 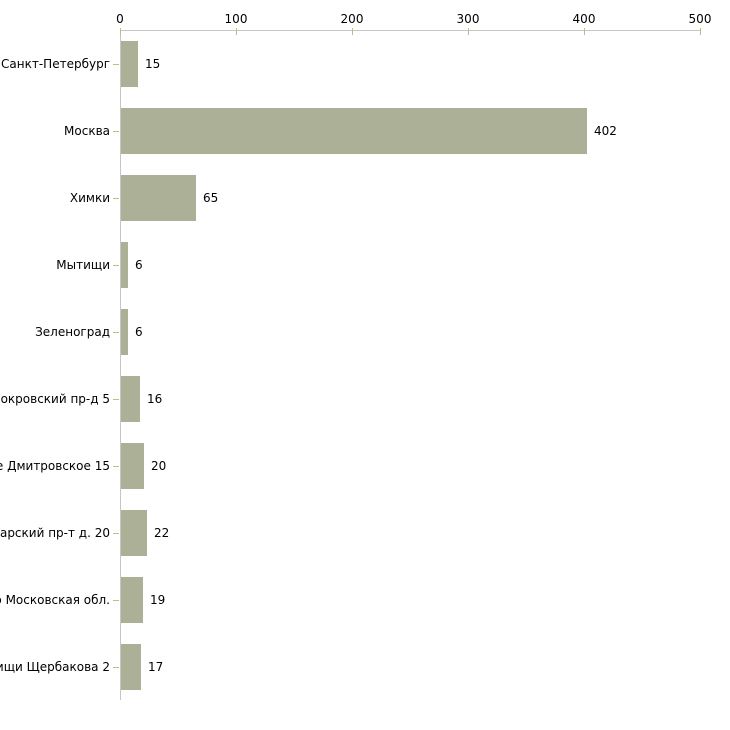 I want to click on value-label: 15, so click(x=153, y=63).